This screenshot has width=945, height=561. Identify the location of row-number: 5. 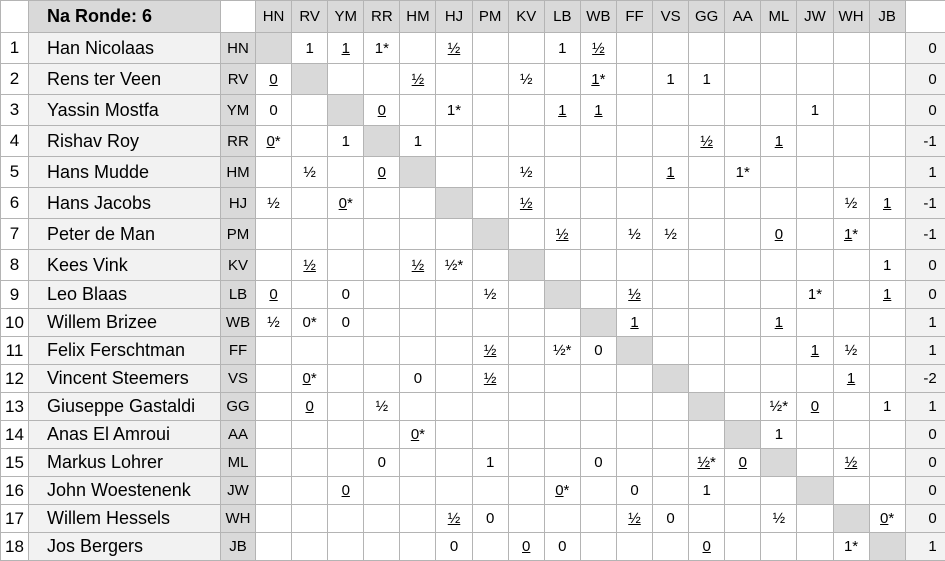
(15, 172).